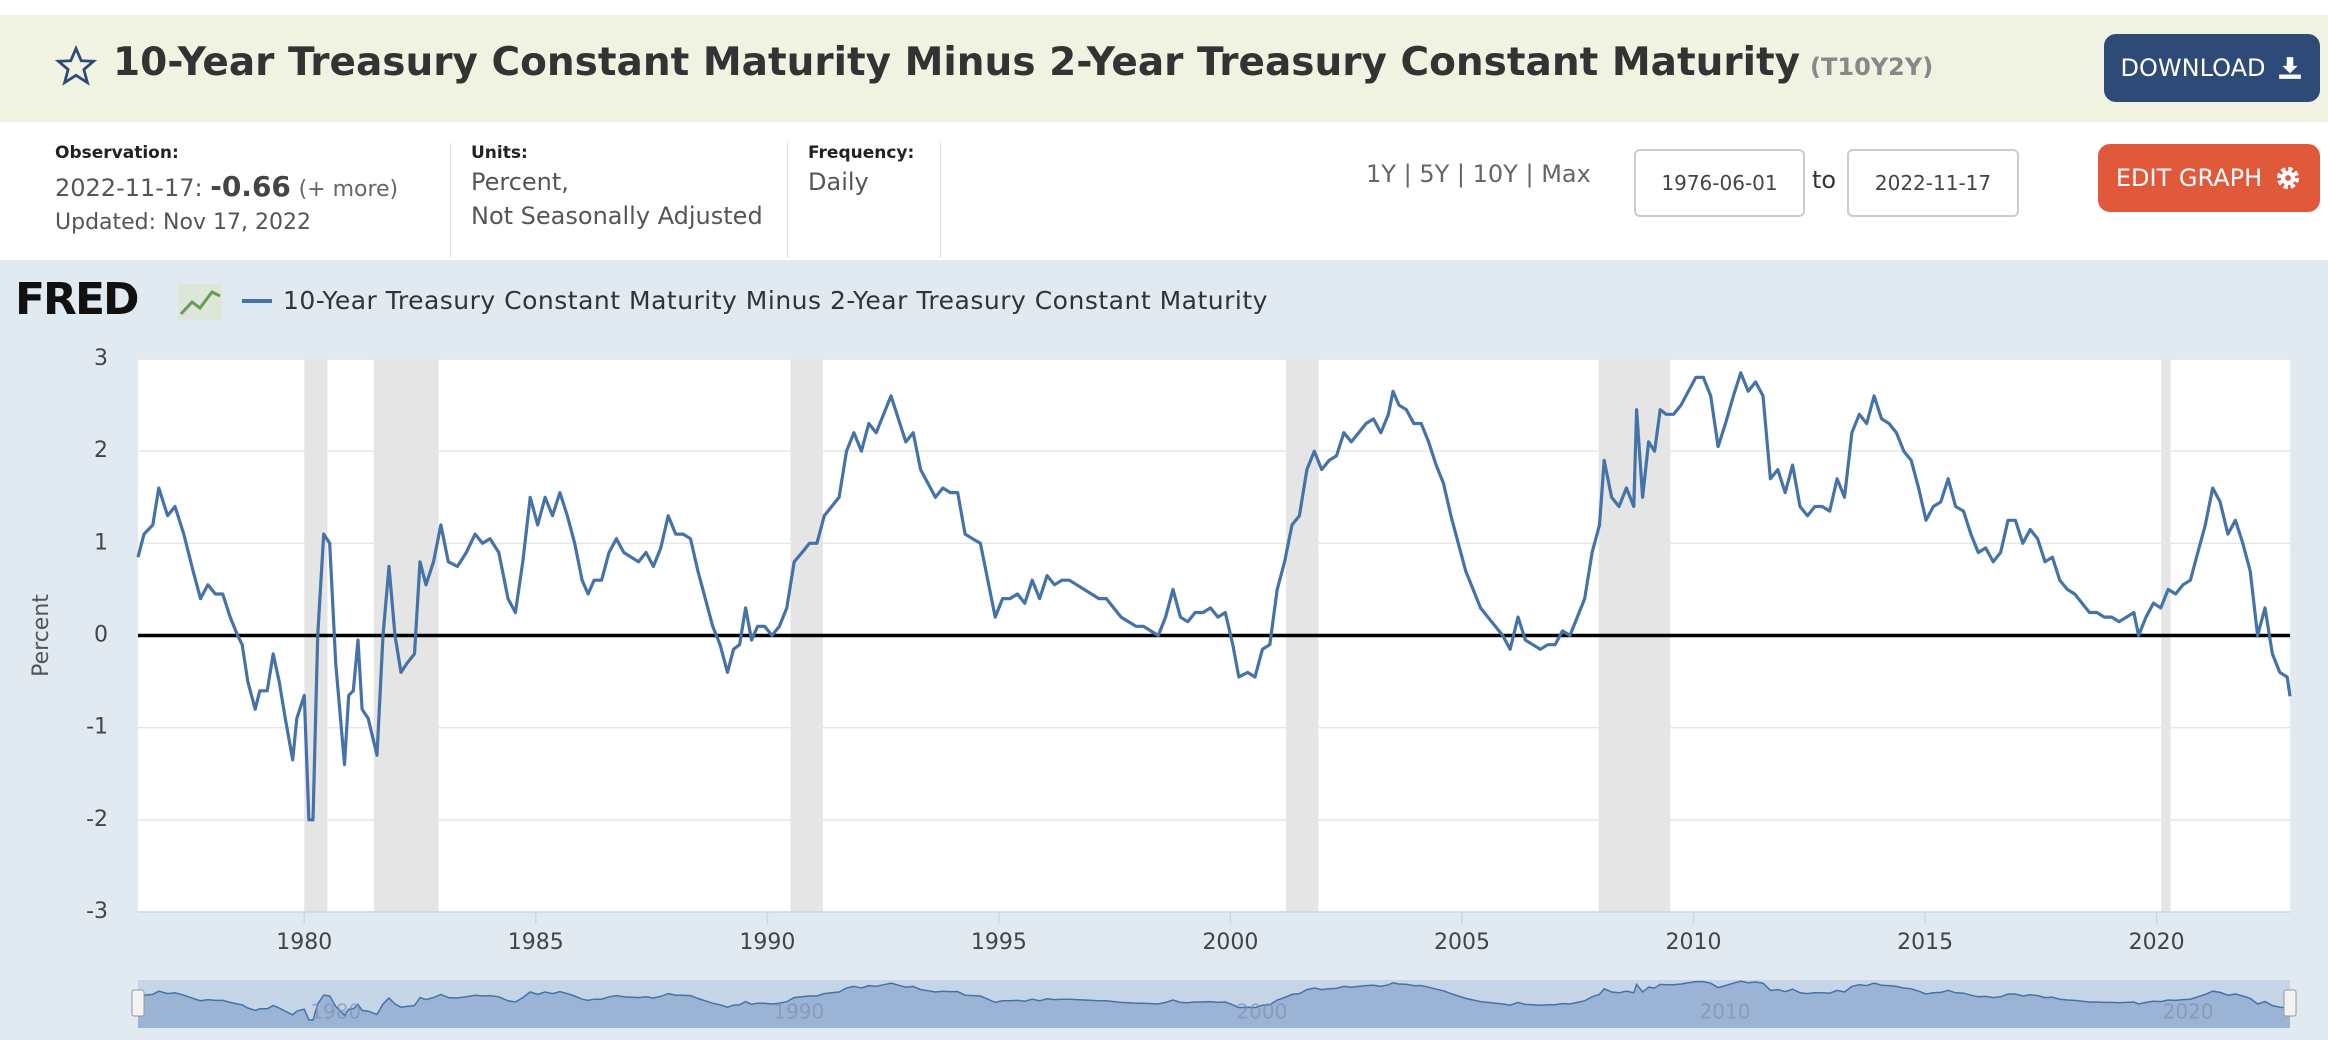 The width and height of the screenshot is (2328, 1040). I want to click on x-tick-label: 1985, so click(536, 942).